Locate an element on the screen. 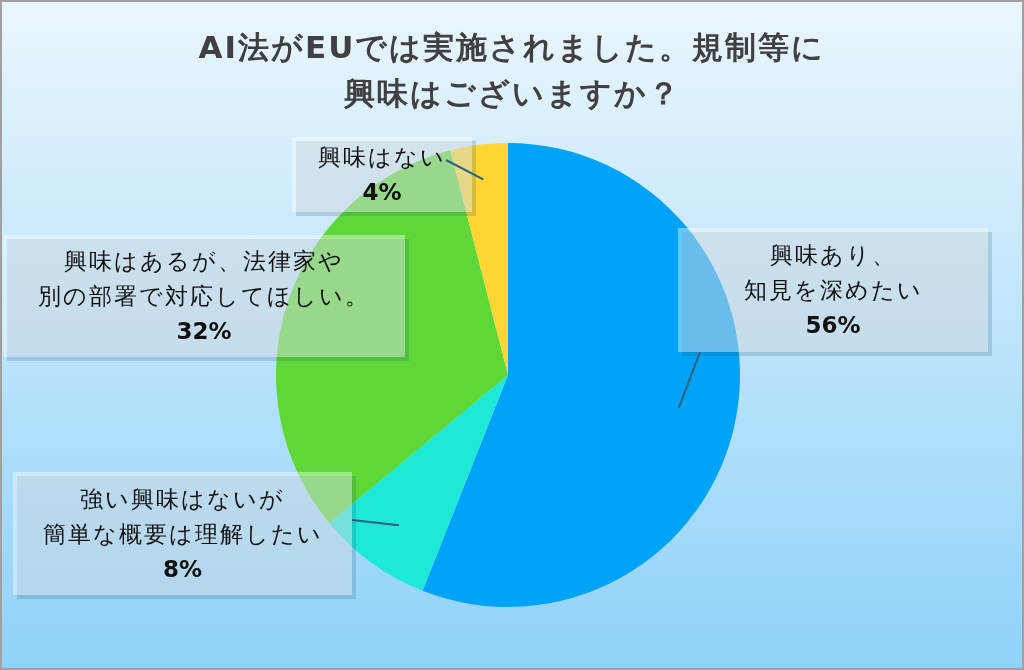 The image size is (1024, 670). data-label: 8% is located at coordinates (182, 568).